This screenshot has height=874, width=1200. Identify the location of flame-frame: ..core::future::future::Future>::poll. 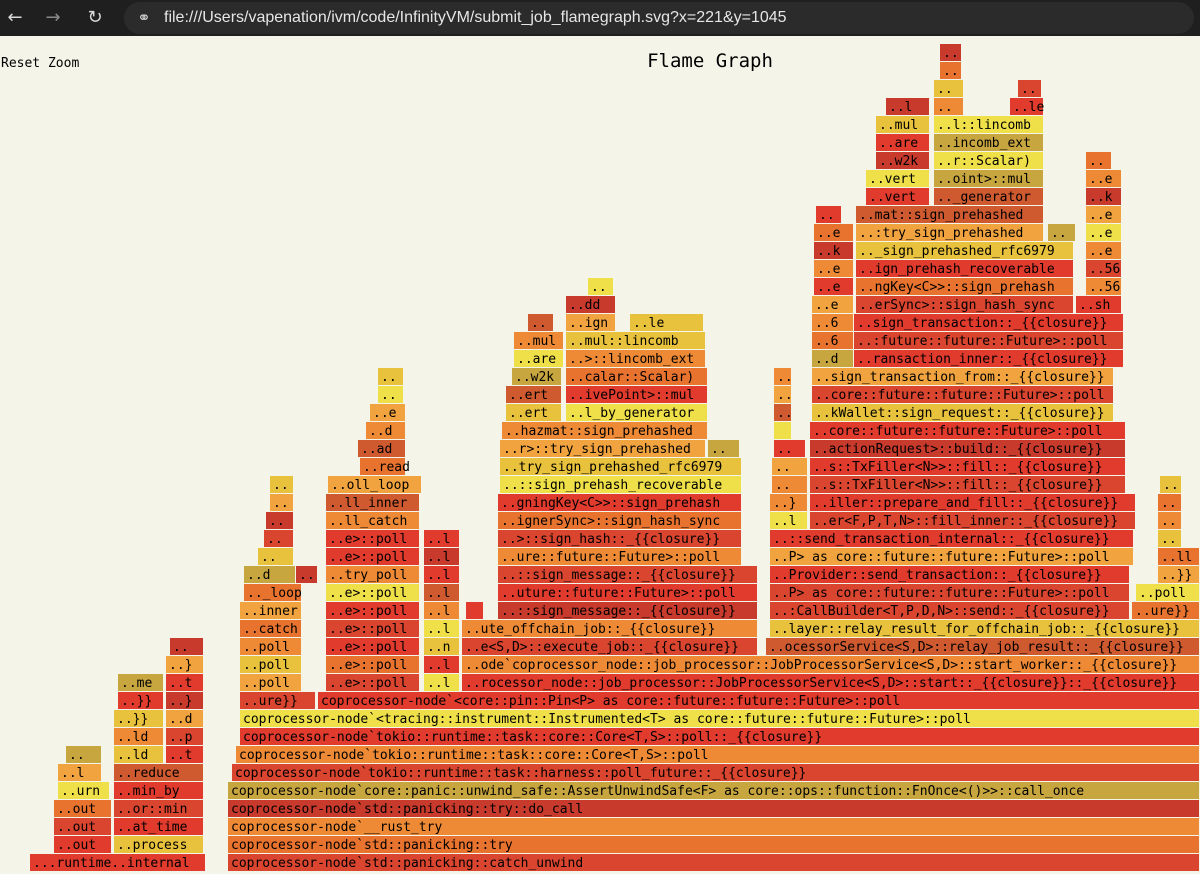
(967, 430).